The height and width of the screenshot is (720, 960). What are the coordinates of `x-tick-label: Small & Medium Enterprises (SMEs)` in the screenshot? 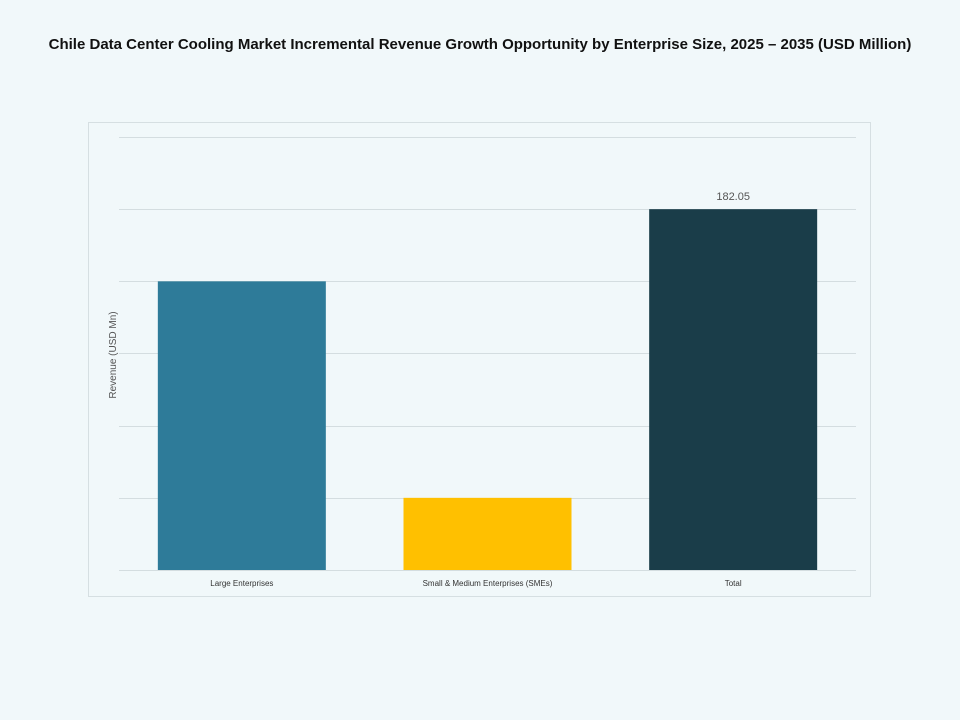 It's located at (488, 583).